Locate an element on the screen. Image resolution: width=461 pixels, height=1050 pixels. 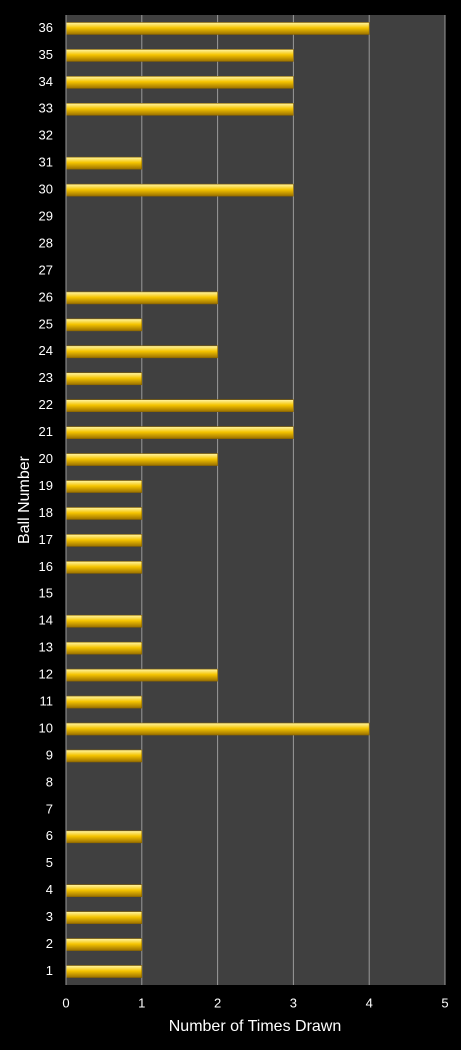
y-tick-label: 27 is located at coordinates (46, 269).